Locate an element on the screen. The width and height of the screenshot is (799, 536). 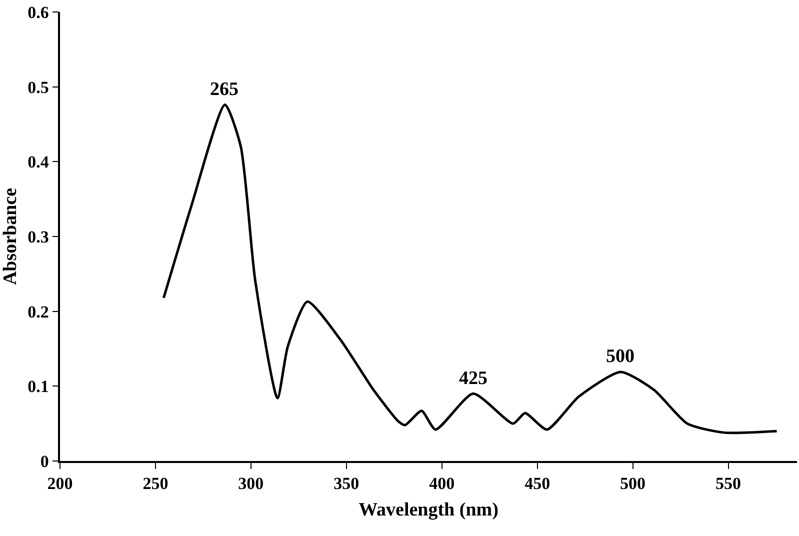
x-tick-label: 550 is located at coordinates (729, 484).